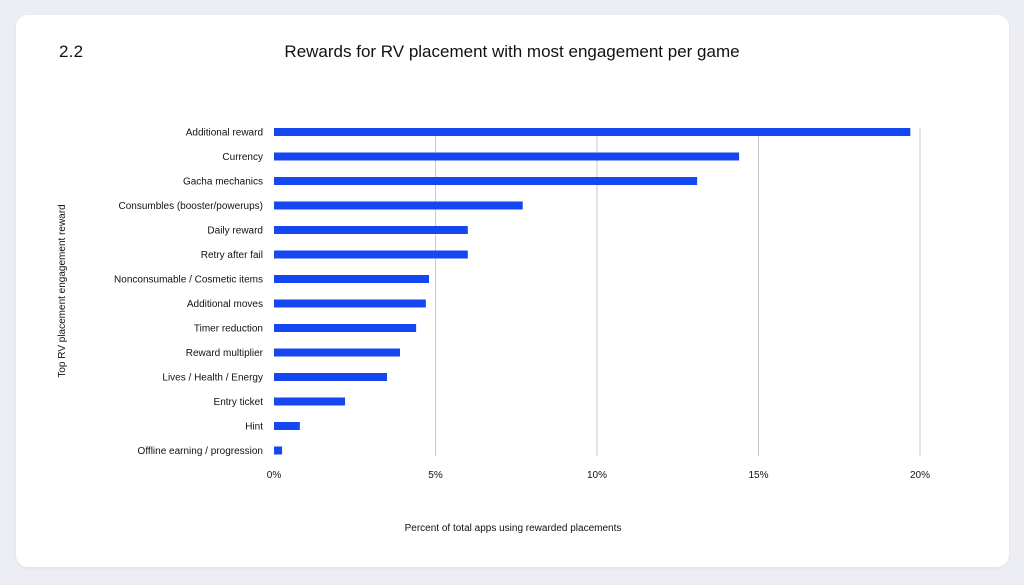 The height and width of the screenshot is (585, 1024). I want to click on category-label: Timer reduction, so click(228, 329).